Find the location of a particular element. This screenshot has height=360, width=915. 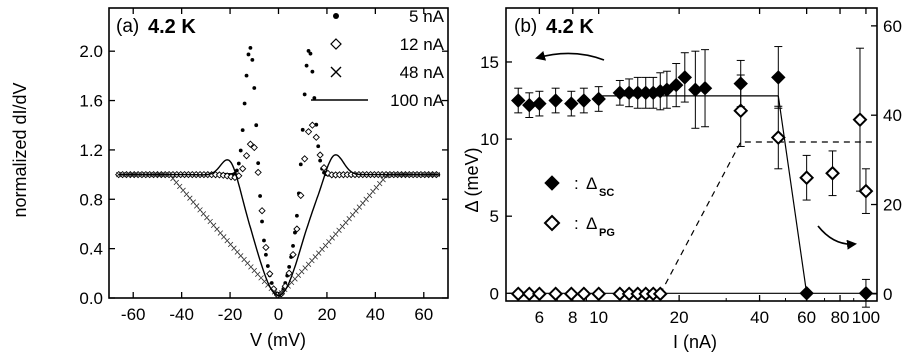

panel-b-x-axis-label: I (nA) is located at coordinates (695, 342).